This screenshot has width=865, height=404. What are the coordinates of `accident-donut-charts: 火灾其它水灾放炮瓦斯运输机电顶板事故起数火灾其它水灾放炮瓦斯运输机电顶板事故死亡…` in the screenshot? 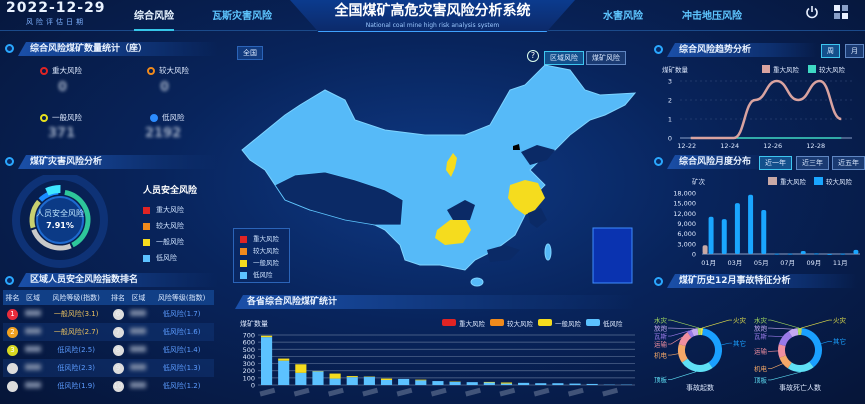 It's located at (750, 353).